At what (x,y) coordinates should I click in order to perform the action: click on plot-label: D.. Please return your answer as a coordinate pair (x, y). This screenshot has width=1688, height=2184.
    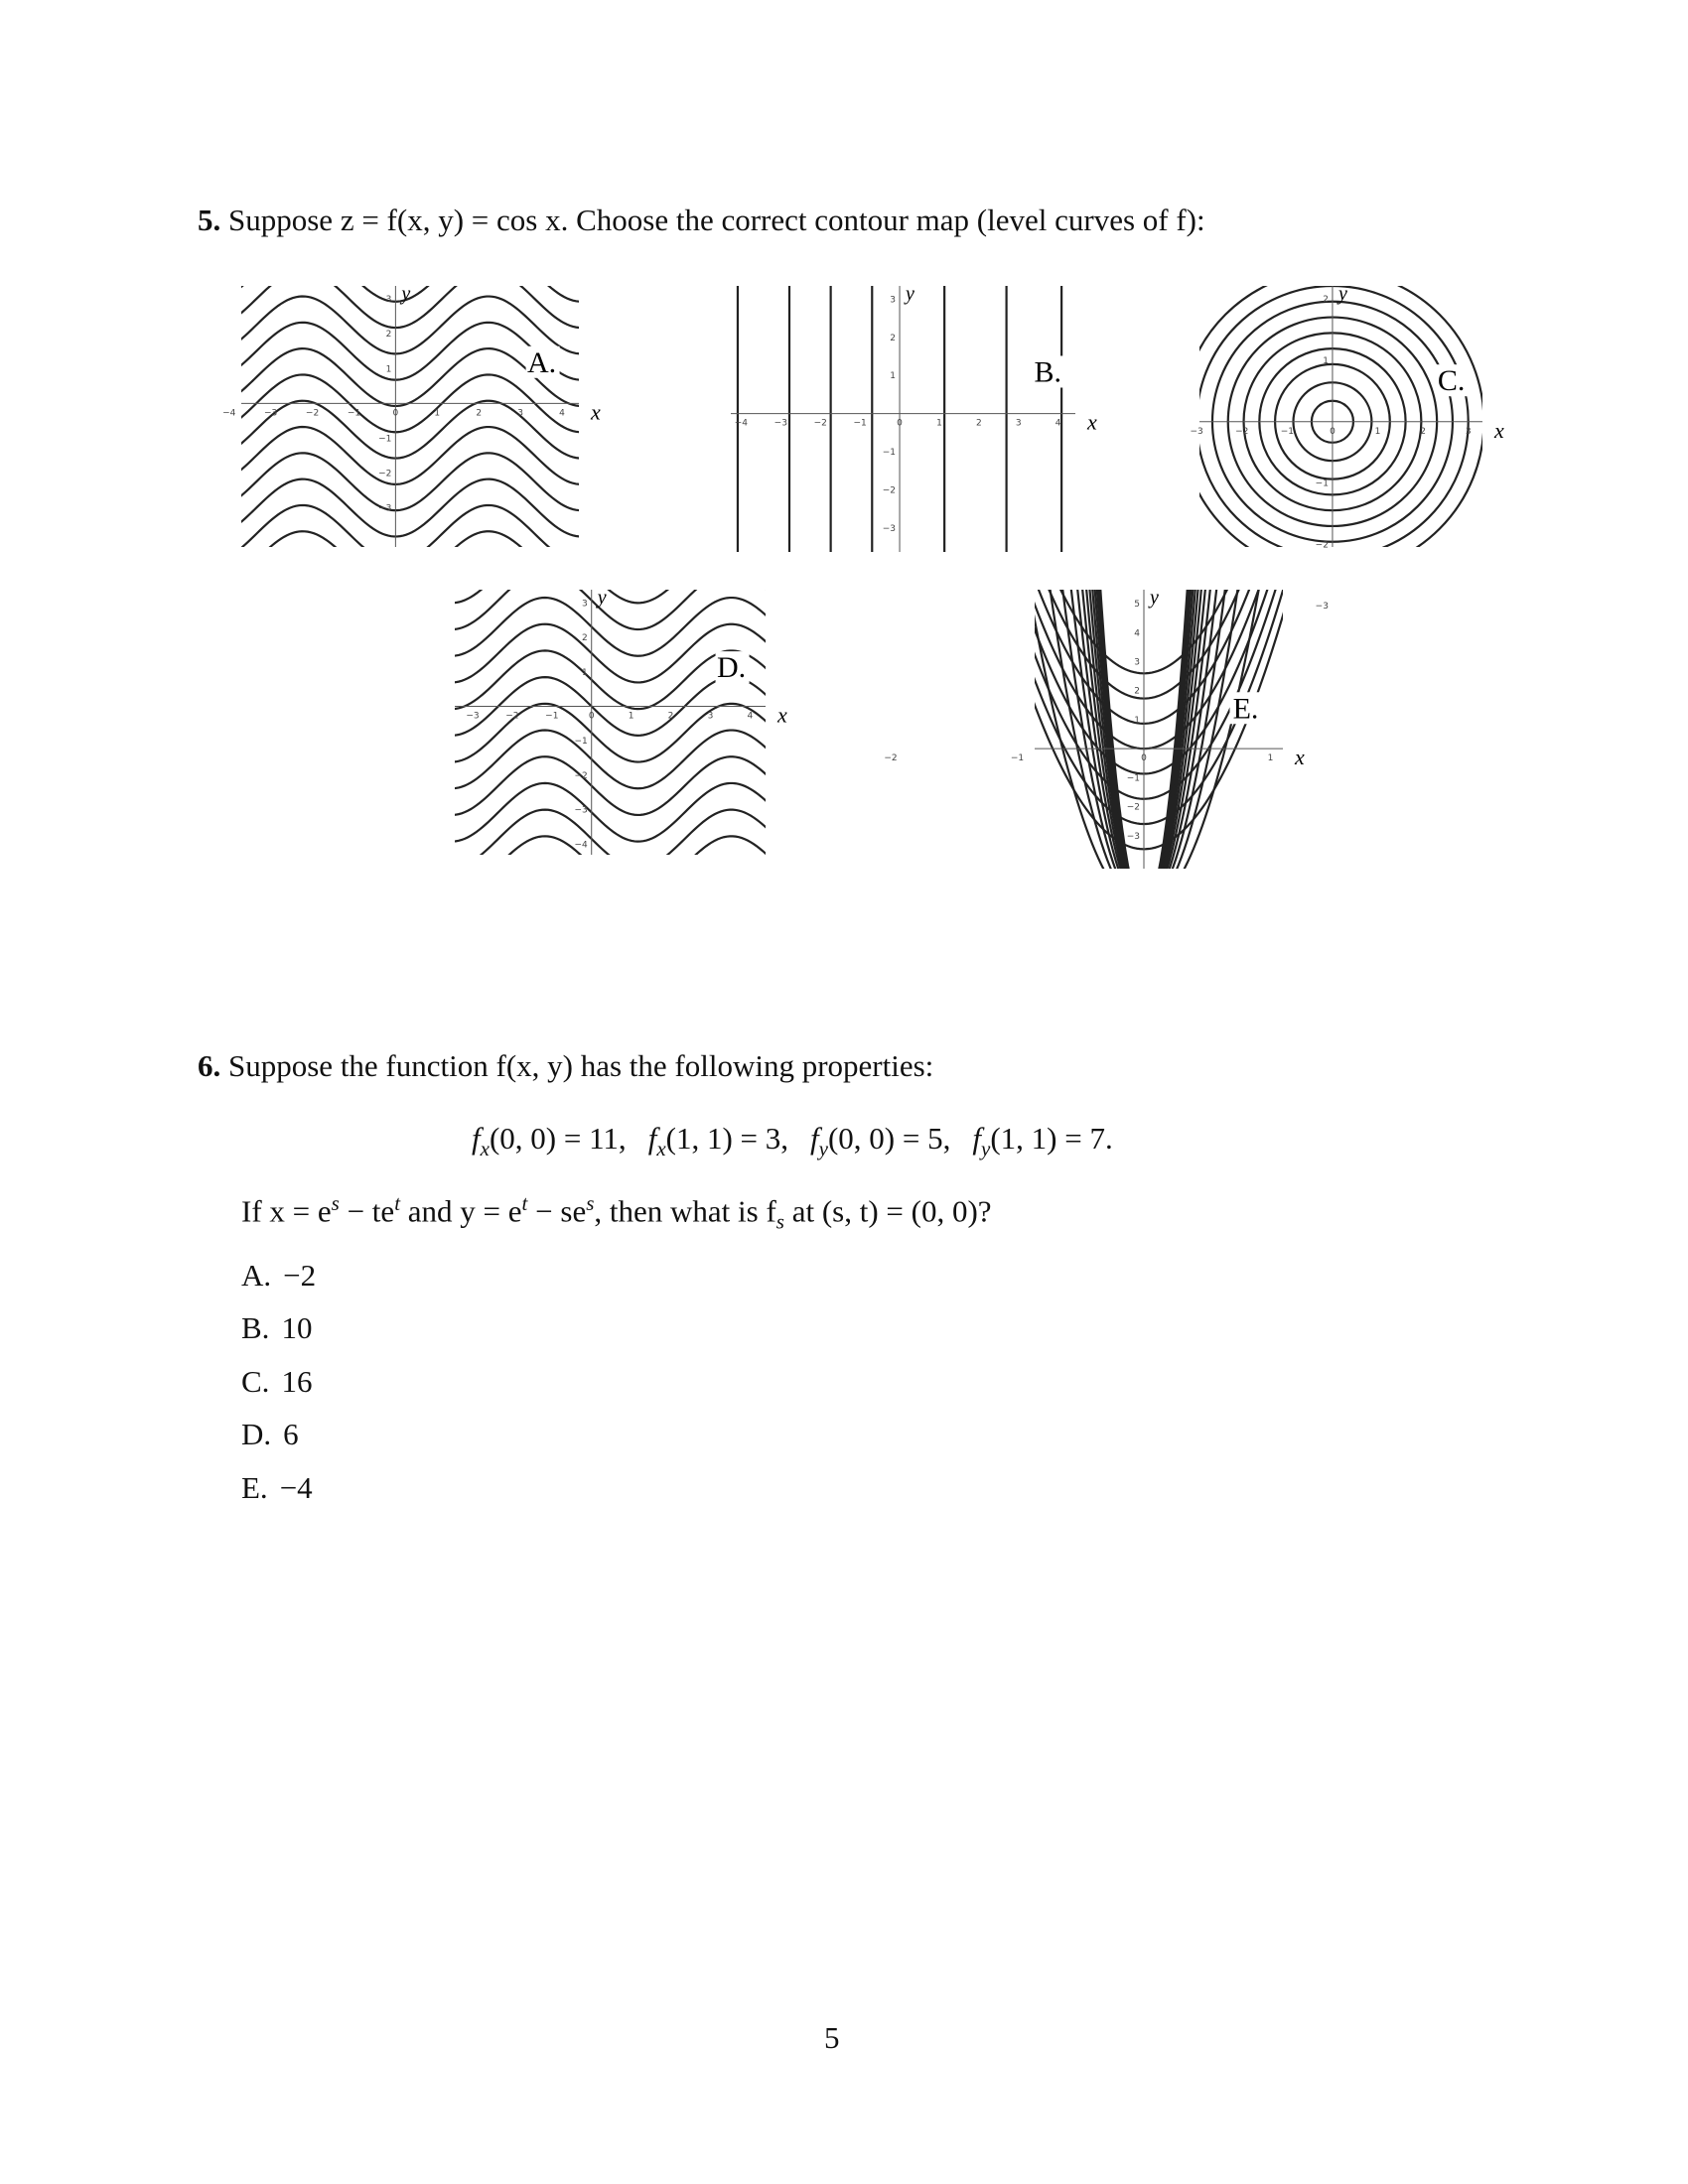
    Looking at the image, I should click on (731, 667).